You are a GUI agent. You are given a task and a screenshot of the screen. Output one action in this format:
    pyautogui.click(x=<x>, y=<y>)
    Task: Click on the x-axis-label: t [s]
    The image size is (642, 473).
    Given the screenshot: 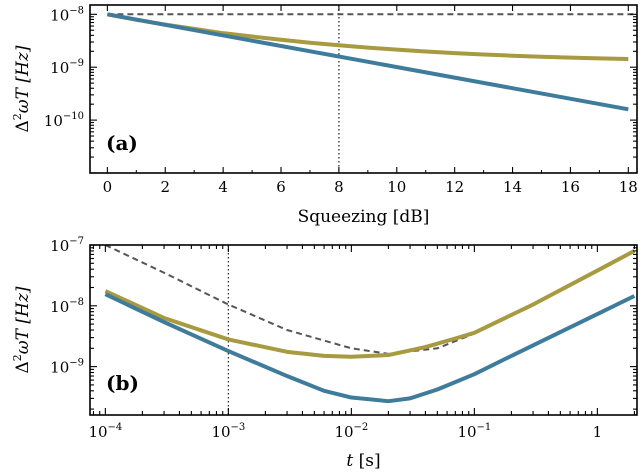 What is the action you would take?
    pyautogui.click(x=363, y=461)
    